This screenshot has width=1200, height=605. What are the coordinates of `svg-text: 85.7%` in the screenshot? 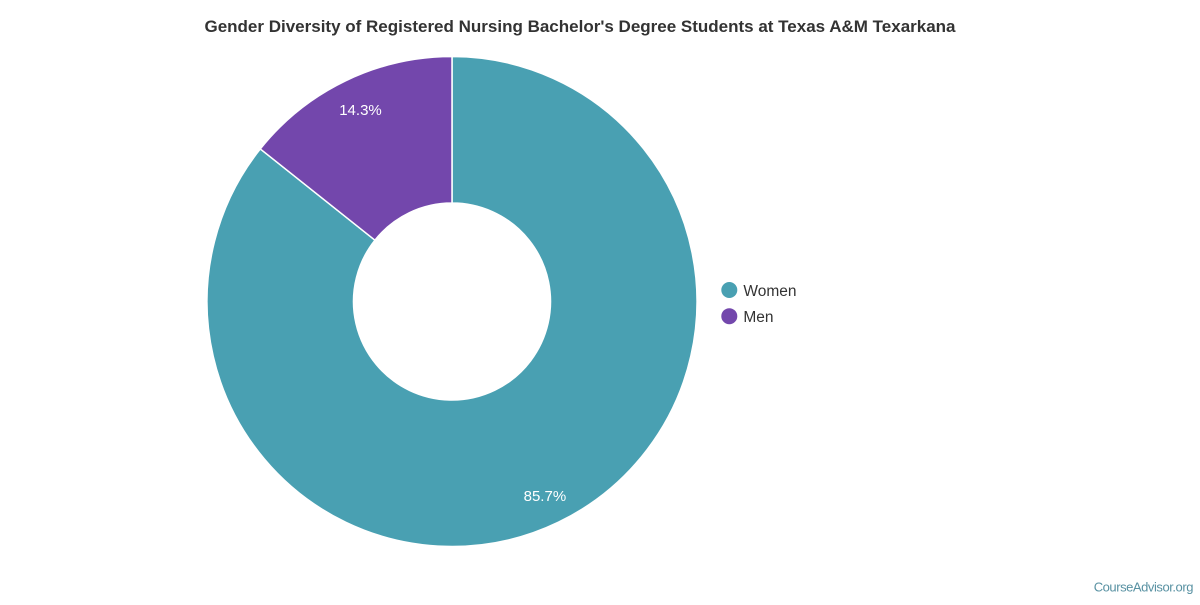 It's located at (545, 496).